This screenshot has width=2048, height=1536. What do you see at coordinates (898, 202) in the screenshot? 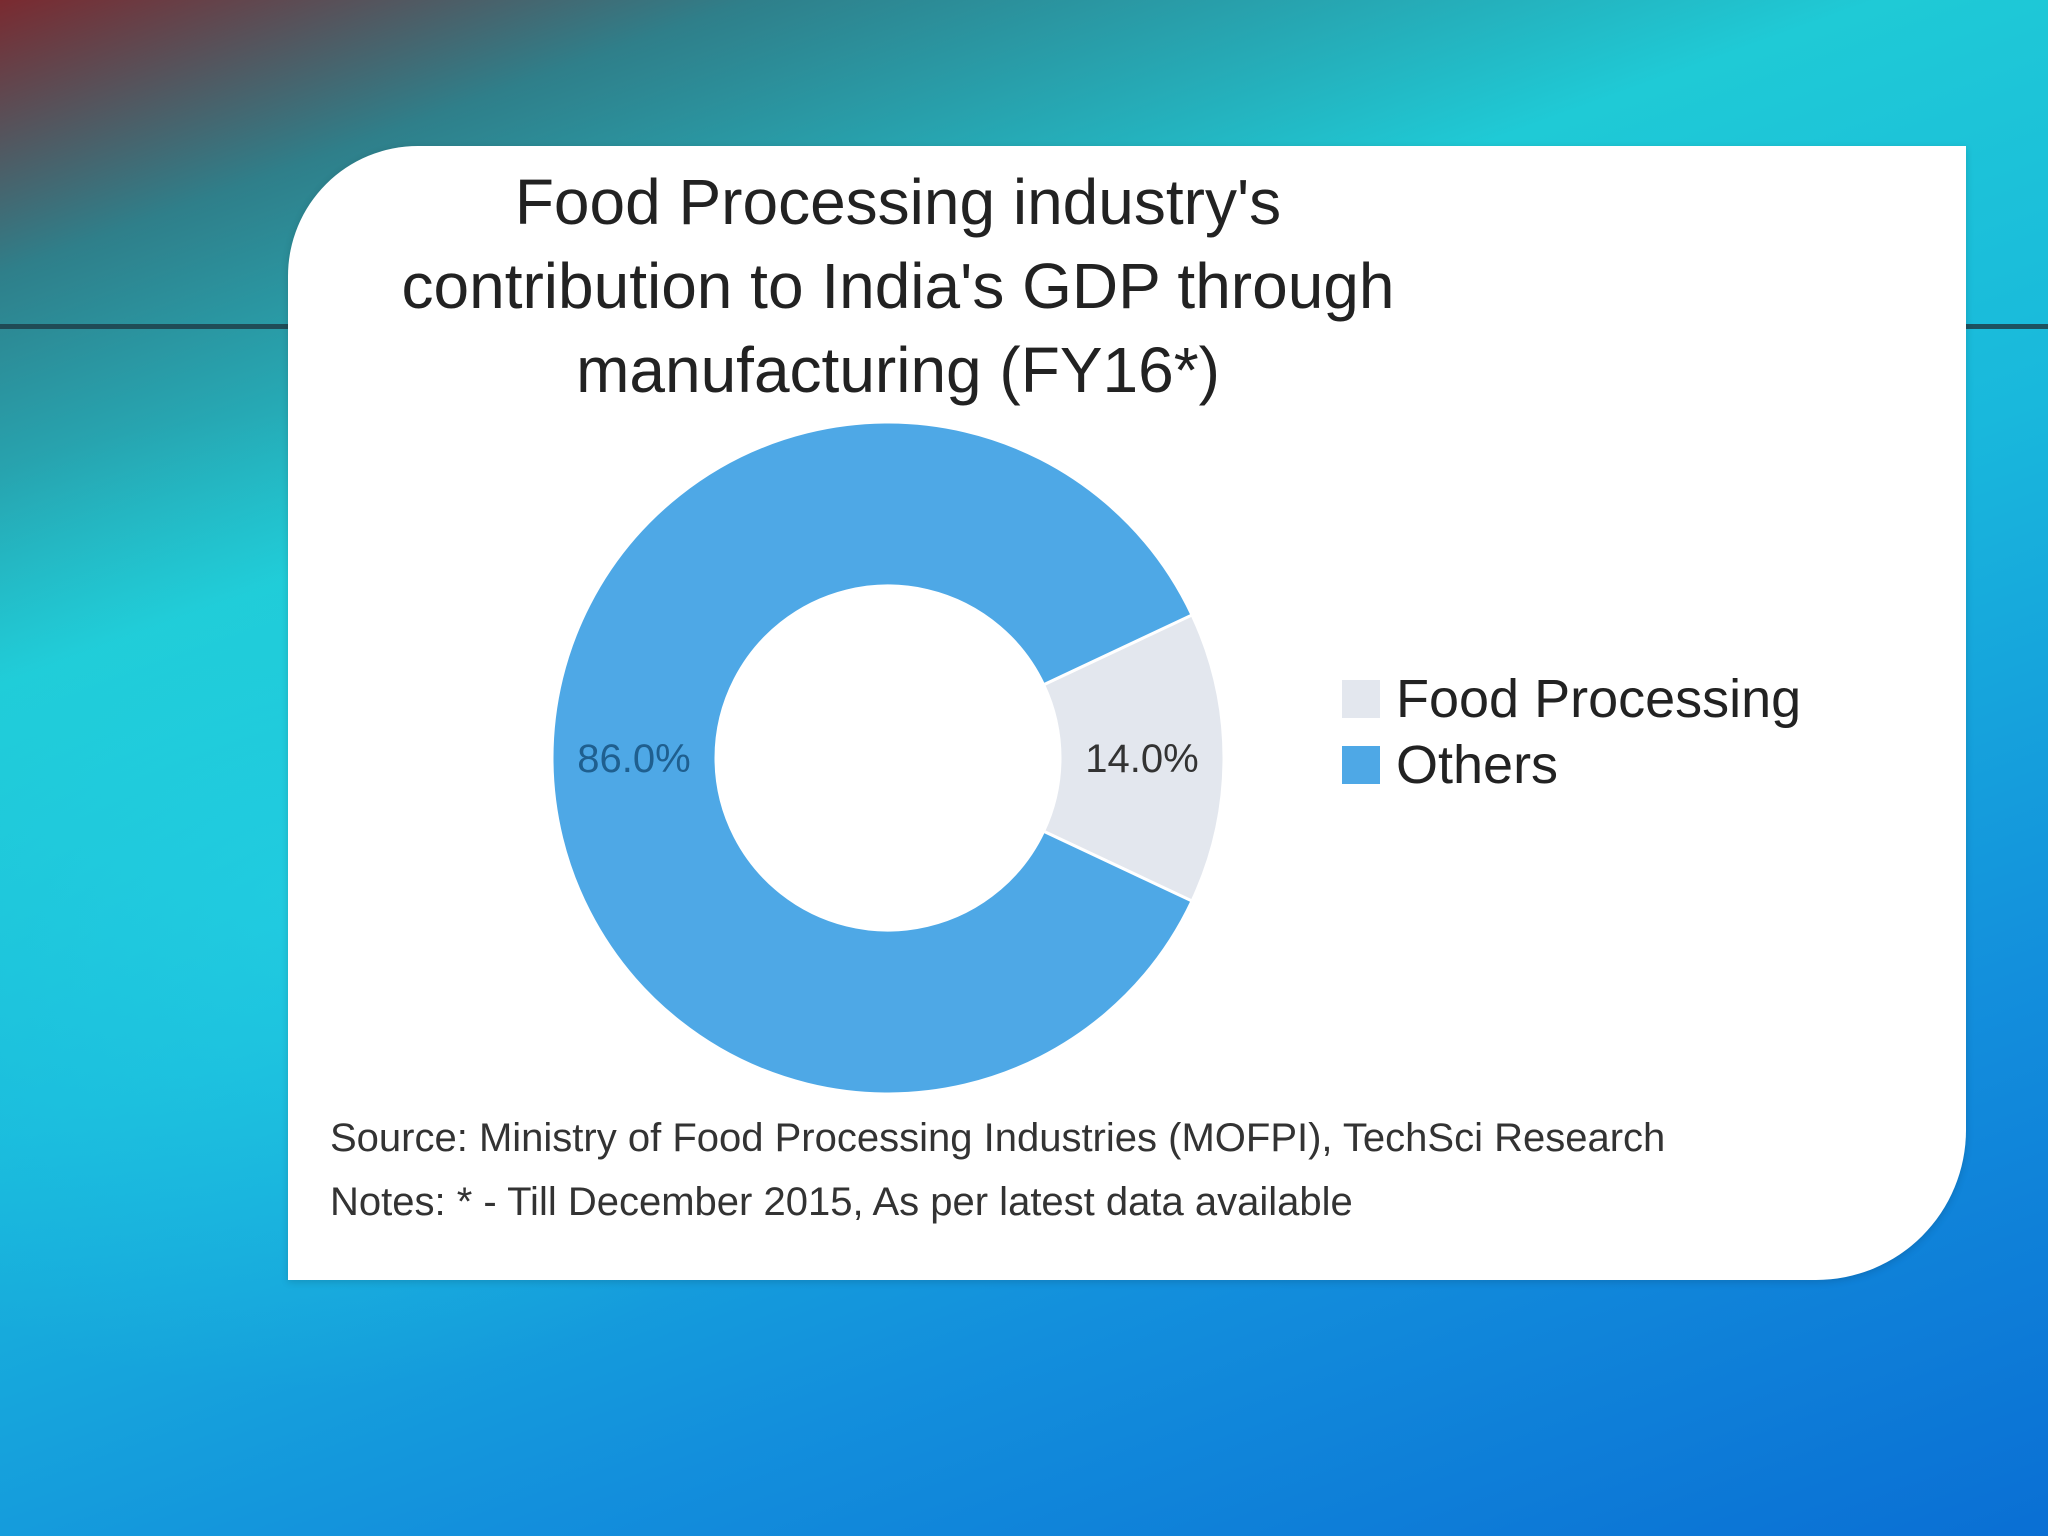
I see `chart-title-line-1: Food Processing industry's` at bounding box center [898, 202].